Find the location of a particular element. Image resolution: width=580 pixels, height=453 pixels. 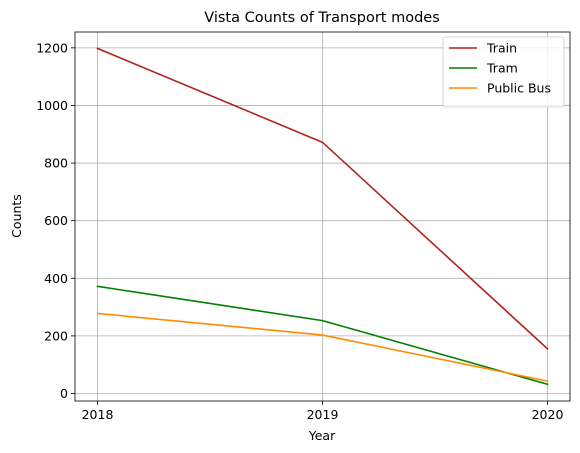

y-tick-label: 200 is located at coordinates (56, 335).